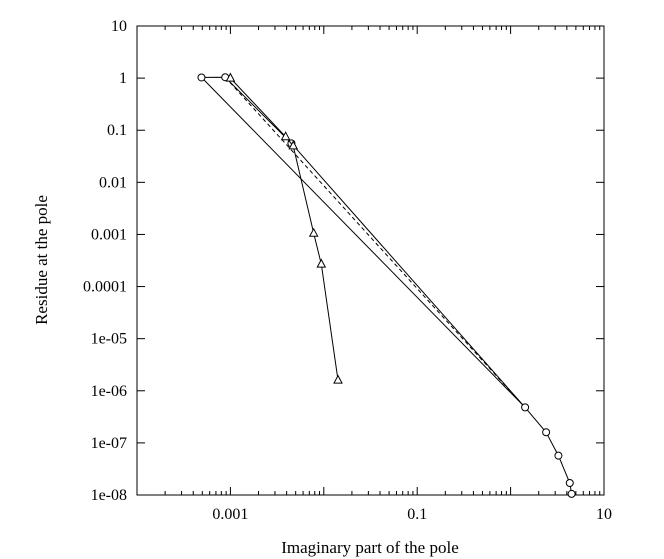 Image resolution: width=664 pixels, height=559 pixels. Describe the element at coordinates (109, 443) in the screenshot. I see `y-tick-label: 1e-07` at that location.